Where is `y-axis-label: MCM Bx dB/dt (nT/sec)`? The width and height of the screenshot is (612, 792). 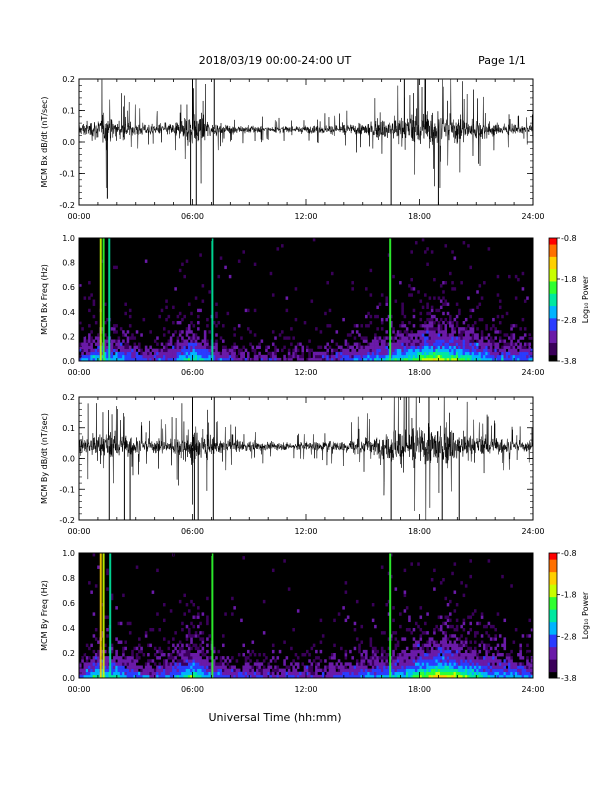 y-axis-label: MCM Bx dB/dt (nT/sec) is located at coordinates (44, 141).